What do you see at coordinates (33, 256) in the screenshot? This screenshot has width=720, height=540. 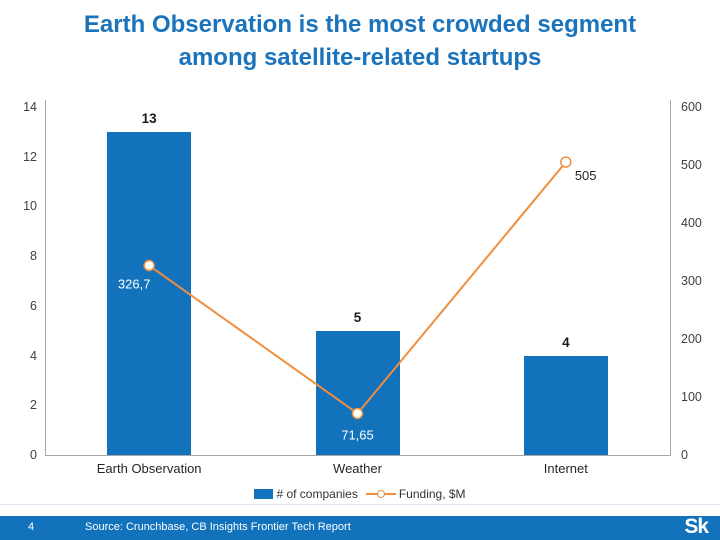 I see `left-axis-tick: 8` at bounding box center [33, 256].